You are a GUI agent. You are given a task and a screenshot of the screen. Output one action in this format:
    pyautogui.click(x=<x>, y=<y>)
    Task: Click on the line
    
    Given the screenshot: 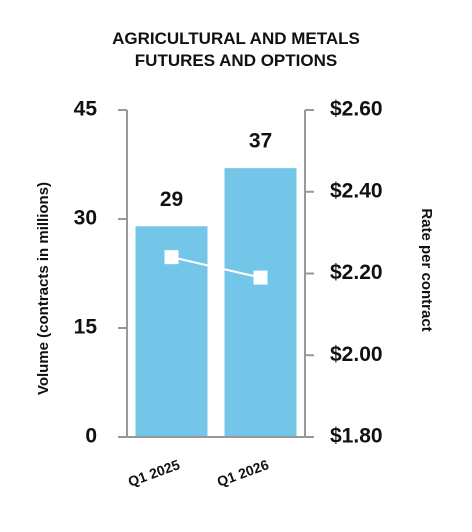 What is the action you would take?
    pyautogui.click(x=216, y=267)
    